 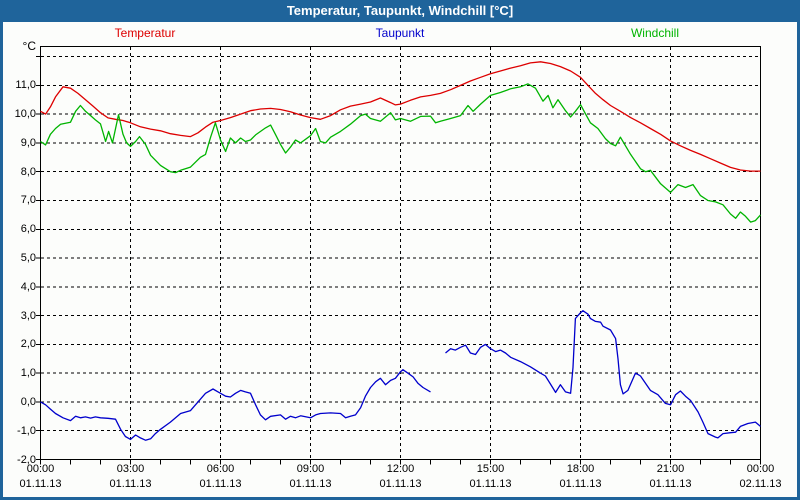 I want to click on x-axis-date-label: 02.11.13, so click(x=760, y=484).